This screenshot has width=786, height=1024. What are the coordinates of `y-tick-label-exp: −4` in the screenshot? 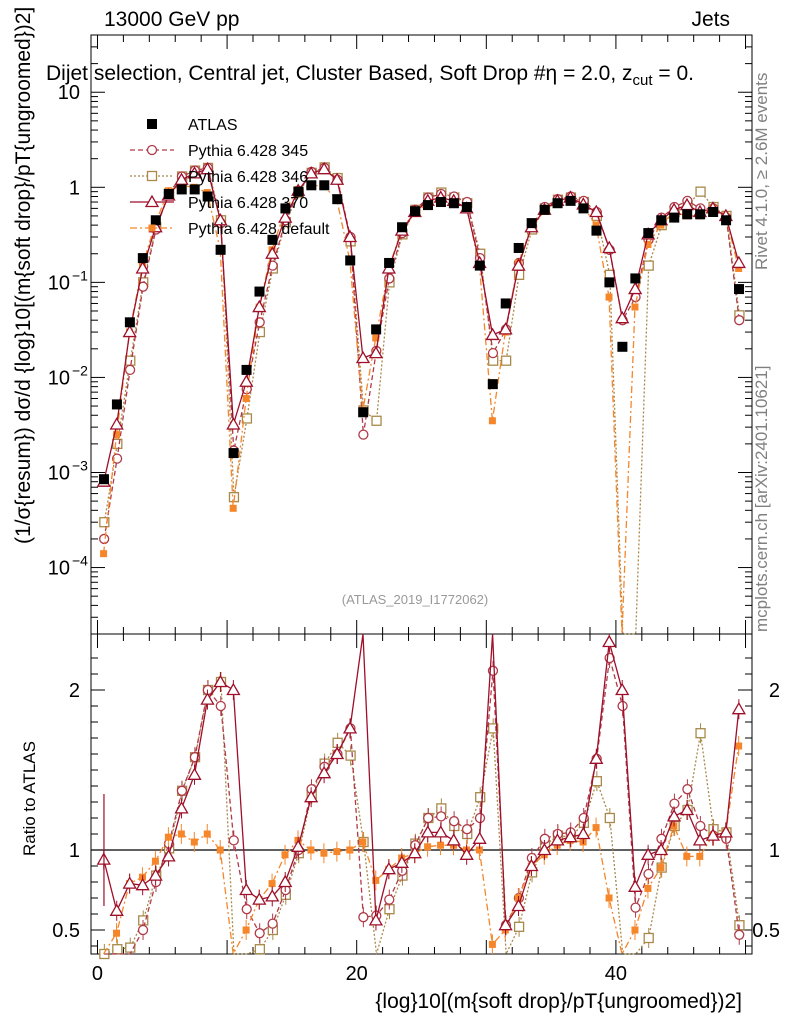 It's located at (80, 561).